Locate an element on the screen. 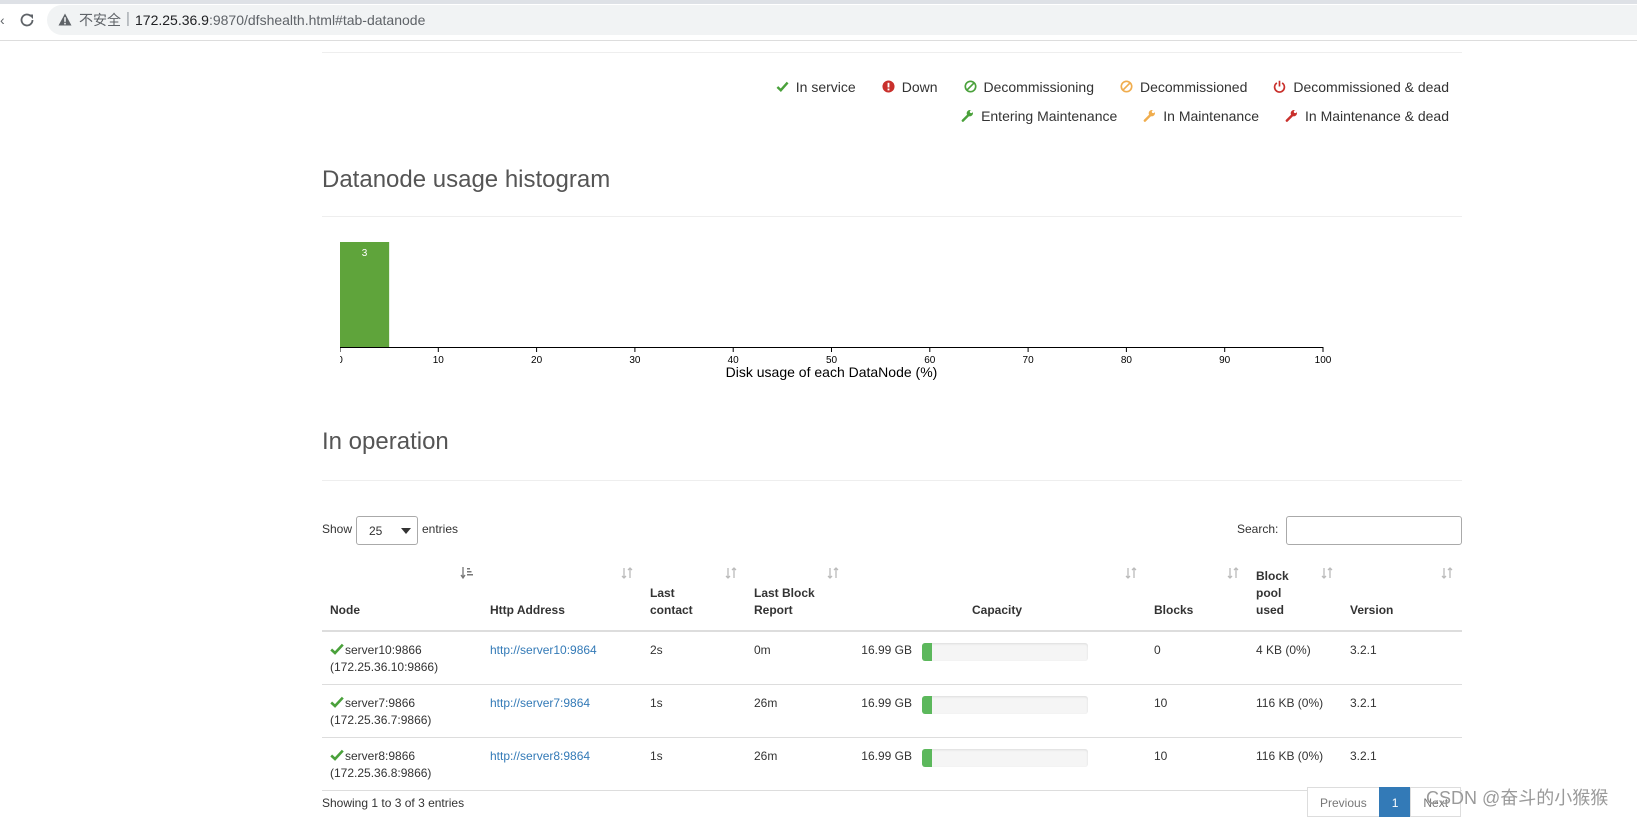  http-address-link: http://server8:9864 is located at coordinates (540, 756).